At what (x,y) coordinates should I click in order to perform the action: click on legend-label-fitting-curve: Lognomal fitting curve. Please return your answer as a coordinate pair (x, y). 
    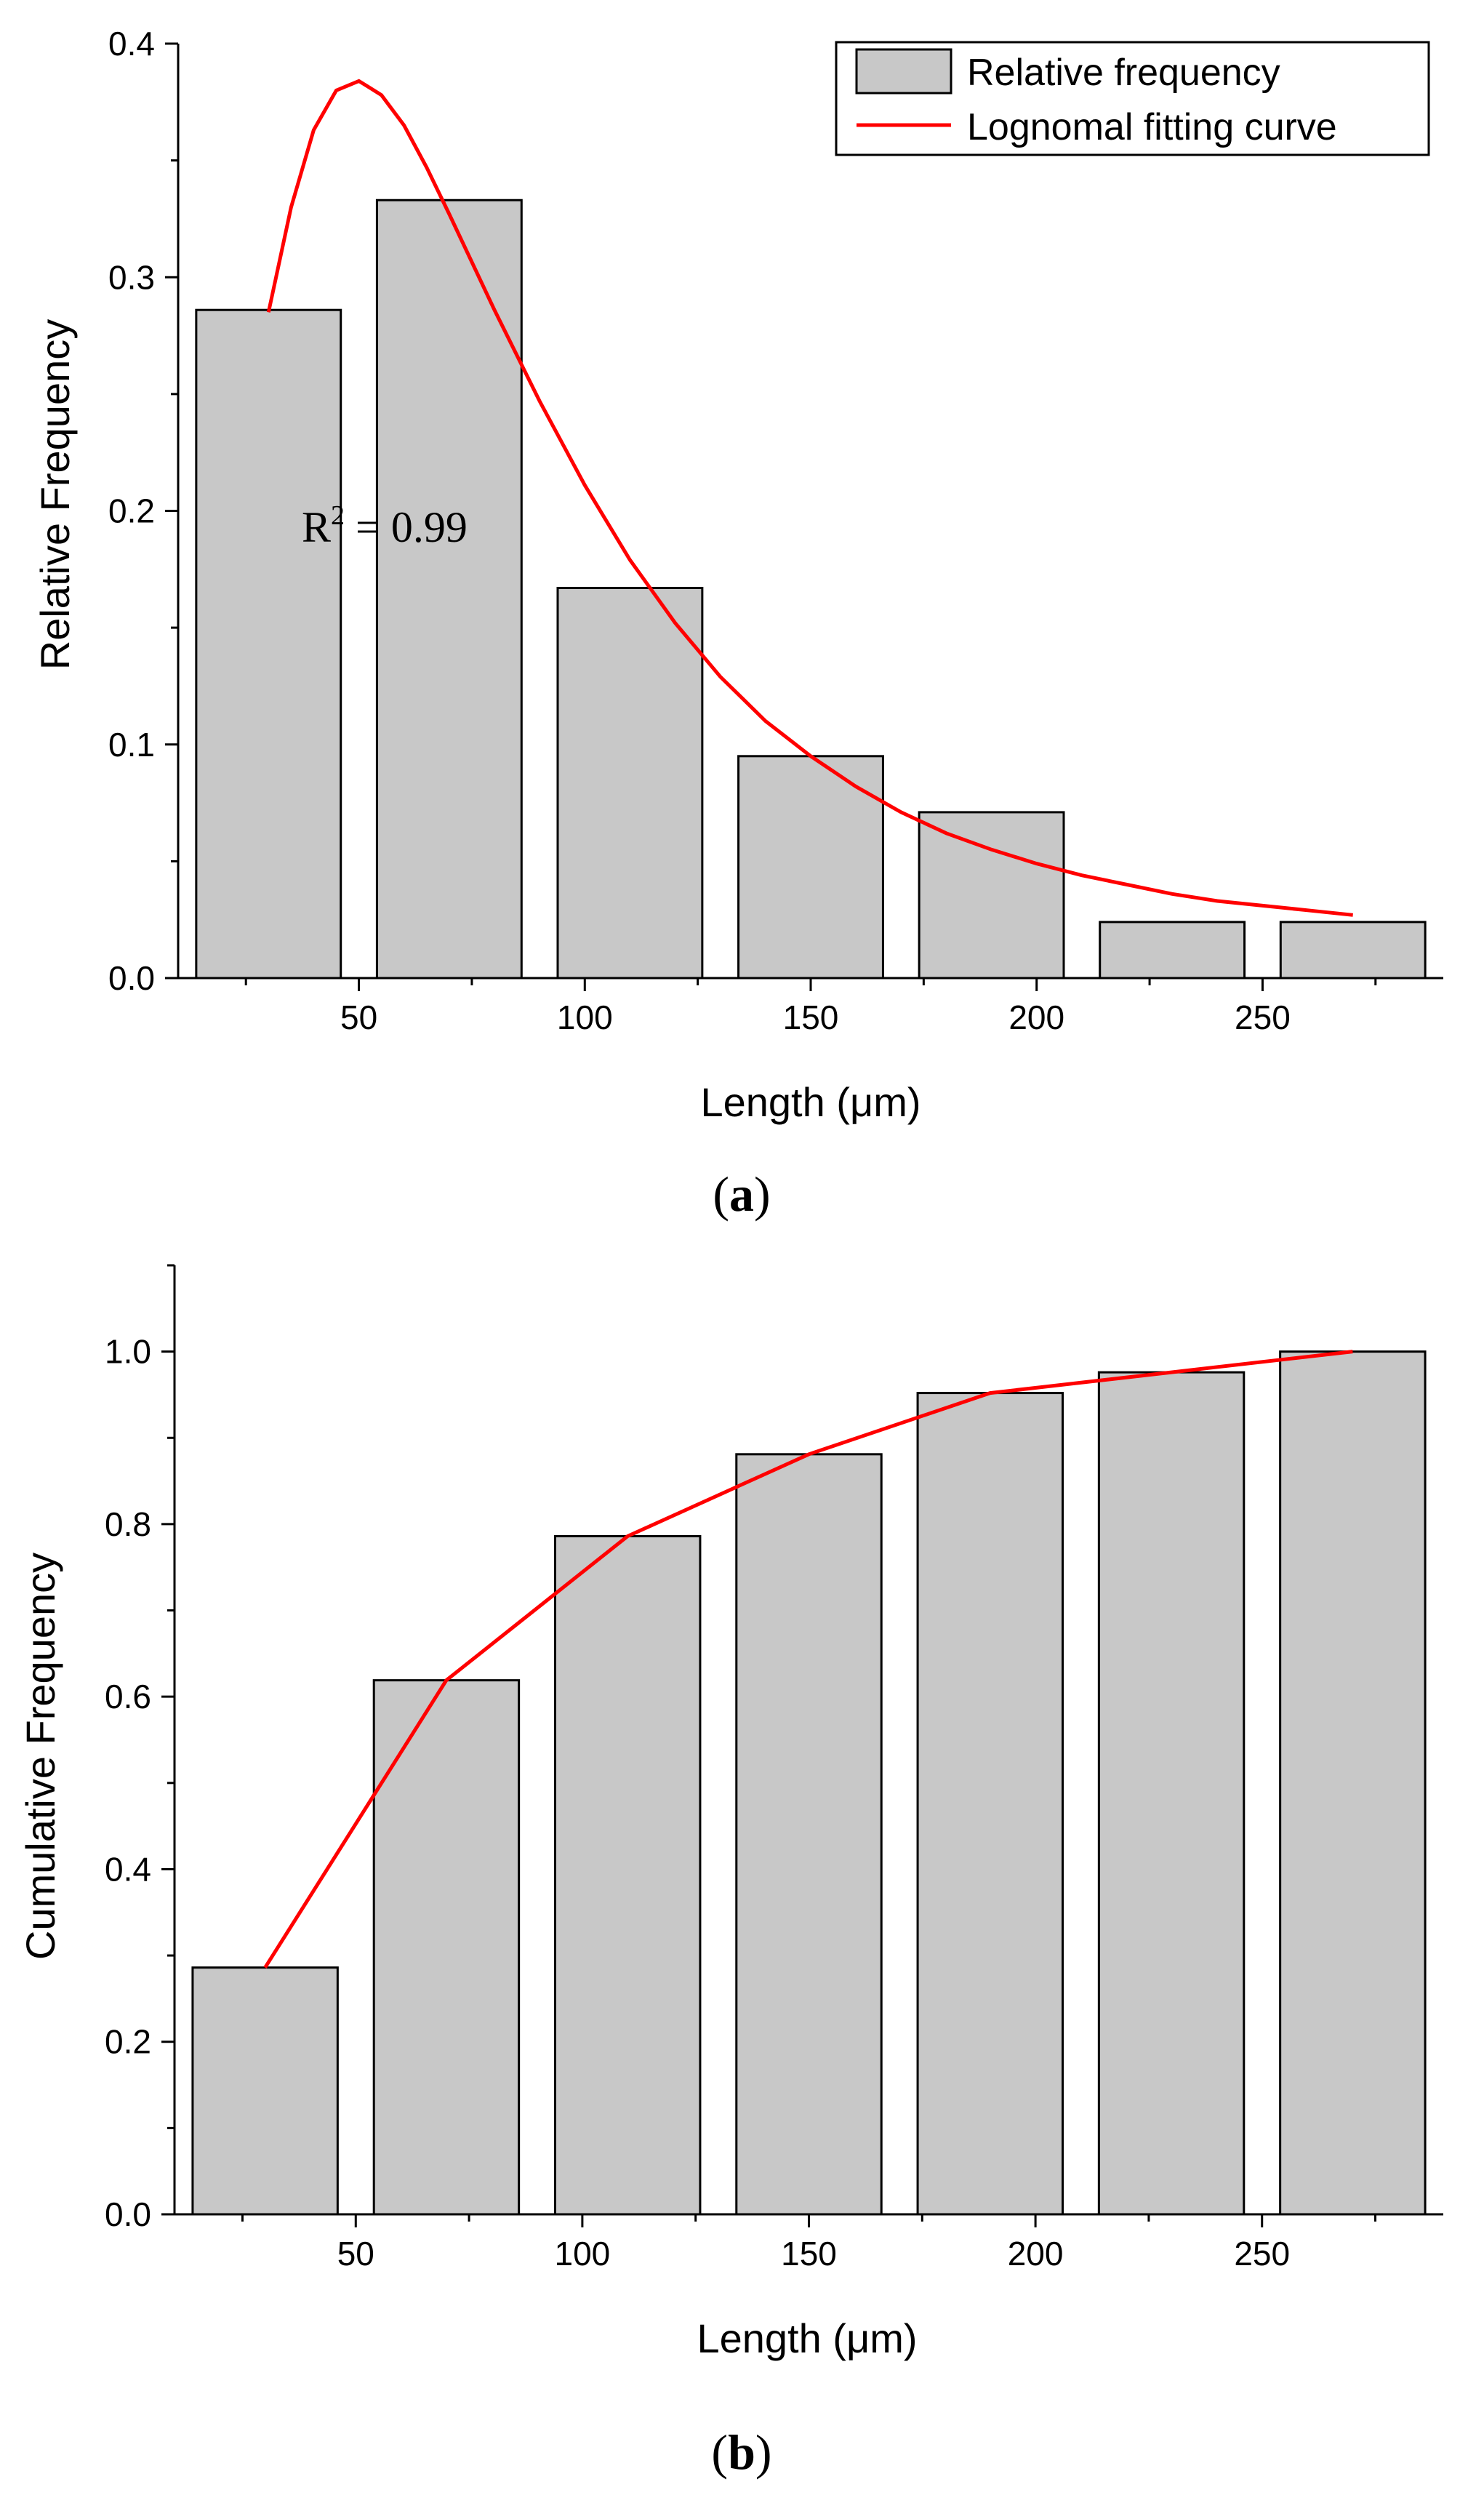
    Looking at the image, I should click on (1152, 127).